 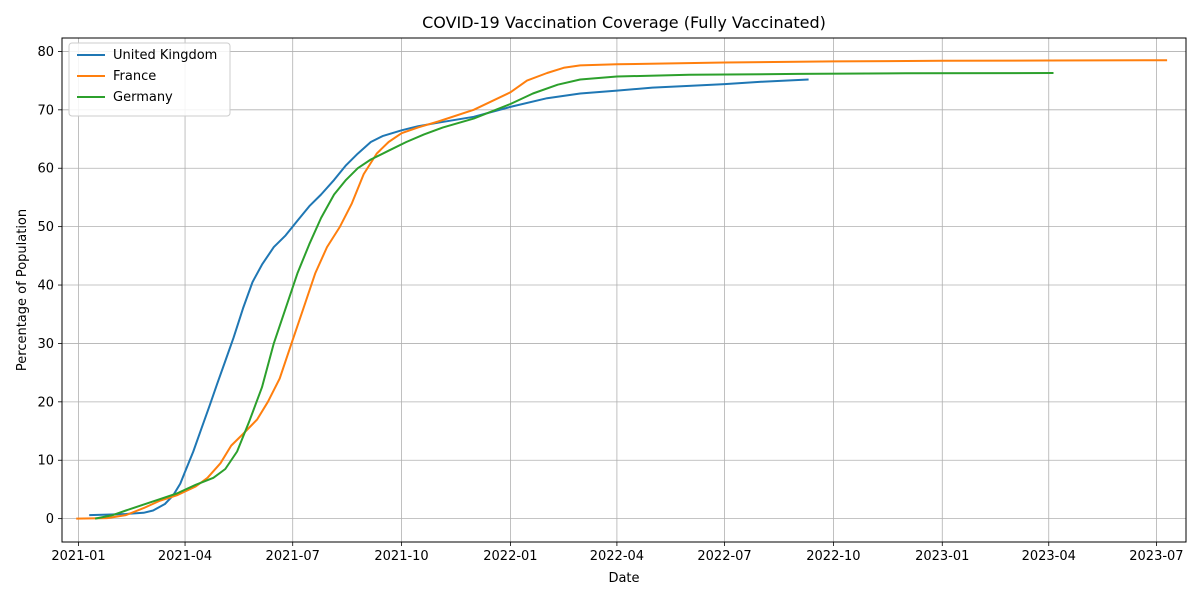 What do you see at coordinates (45, 461) in the screenshot?
I see `y-tick-label: 10` at bounding box center [45, 461].